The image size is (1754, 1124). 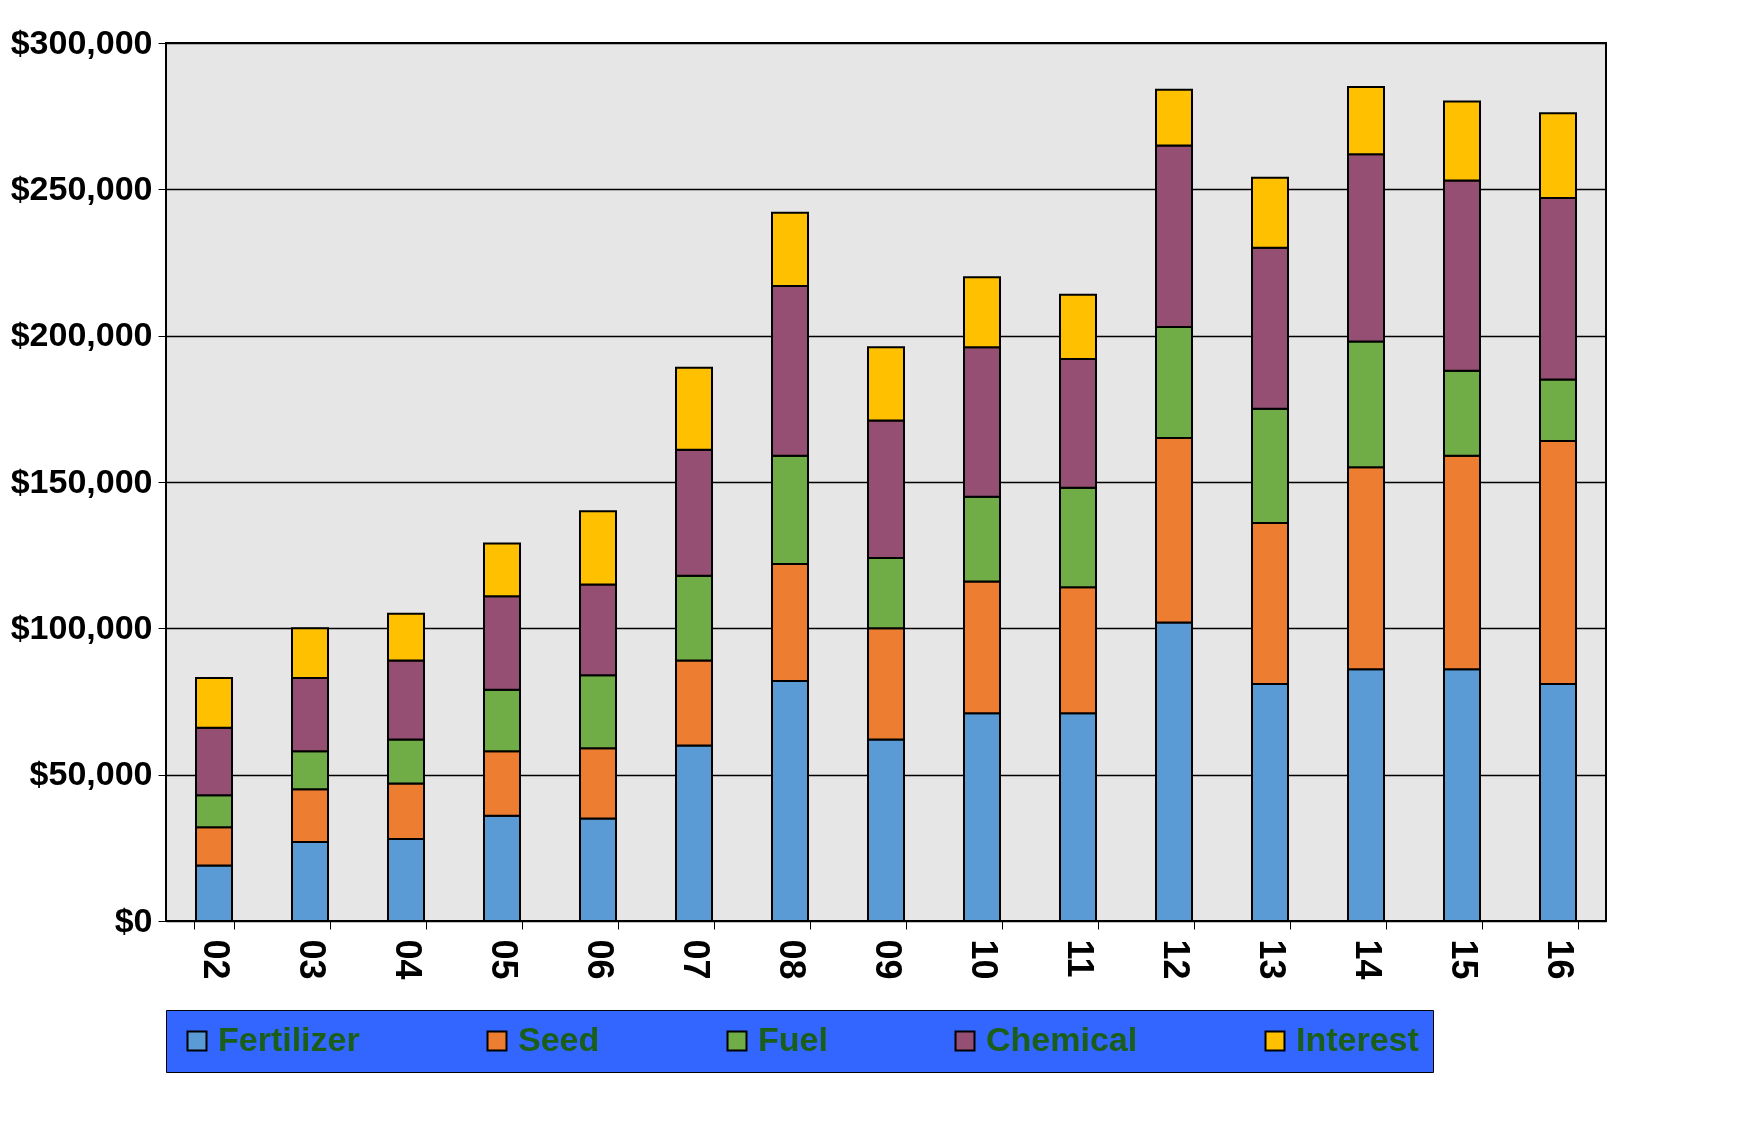 I want to click on x-tick-label: 03, so click(x=312, y=959).